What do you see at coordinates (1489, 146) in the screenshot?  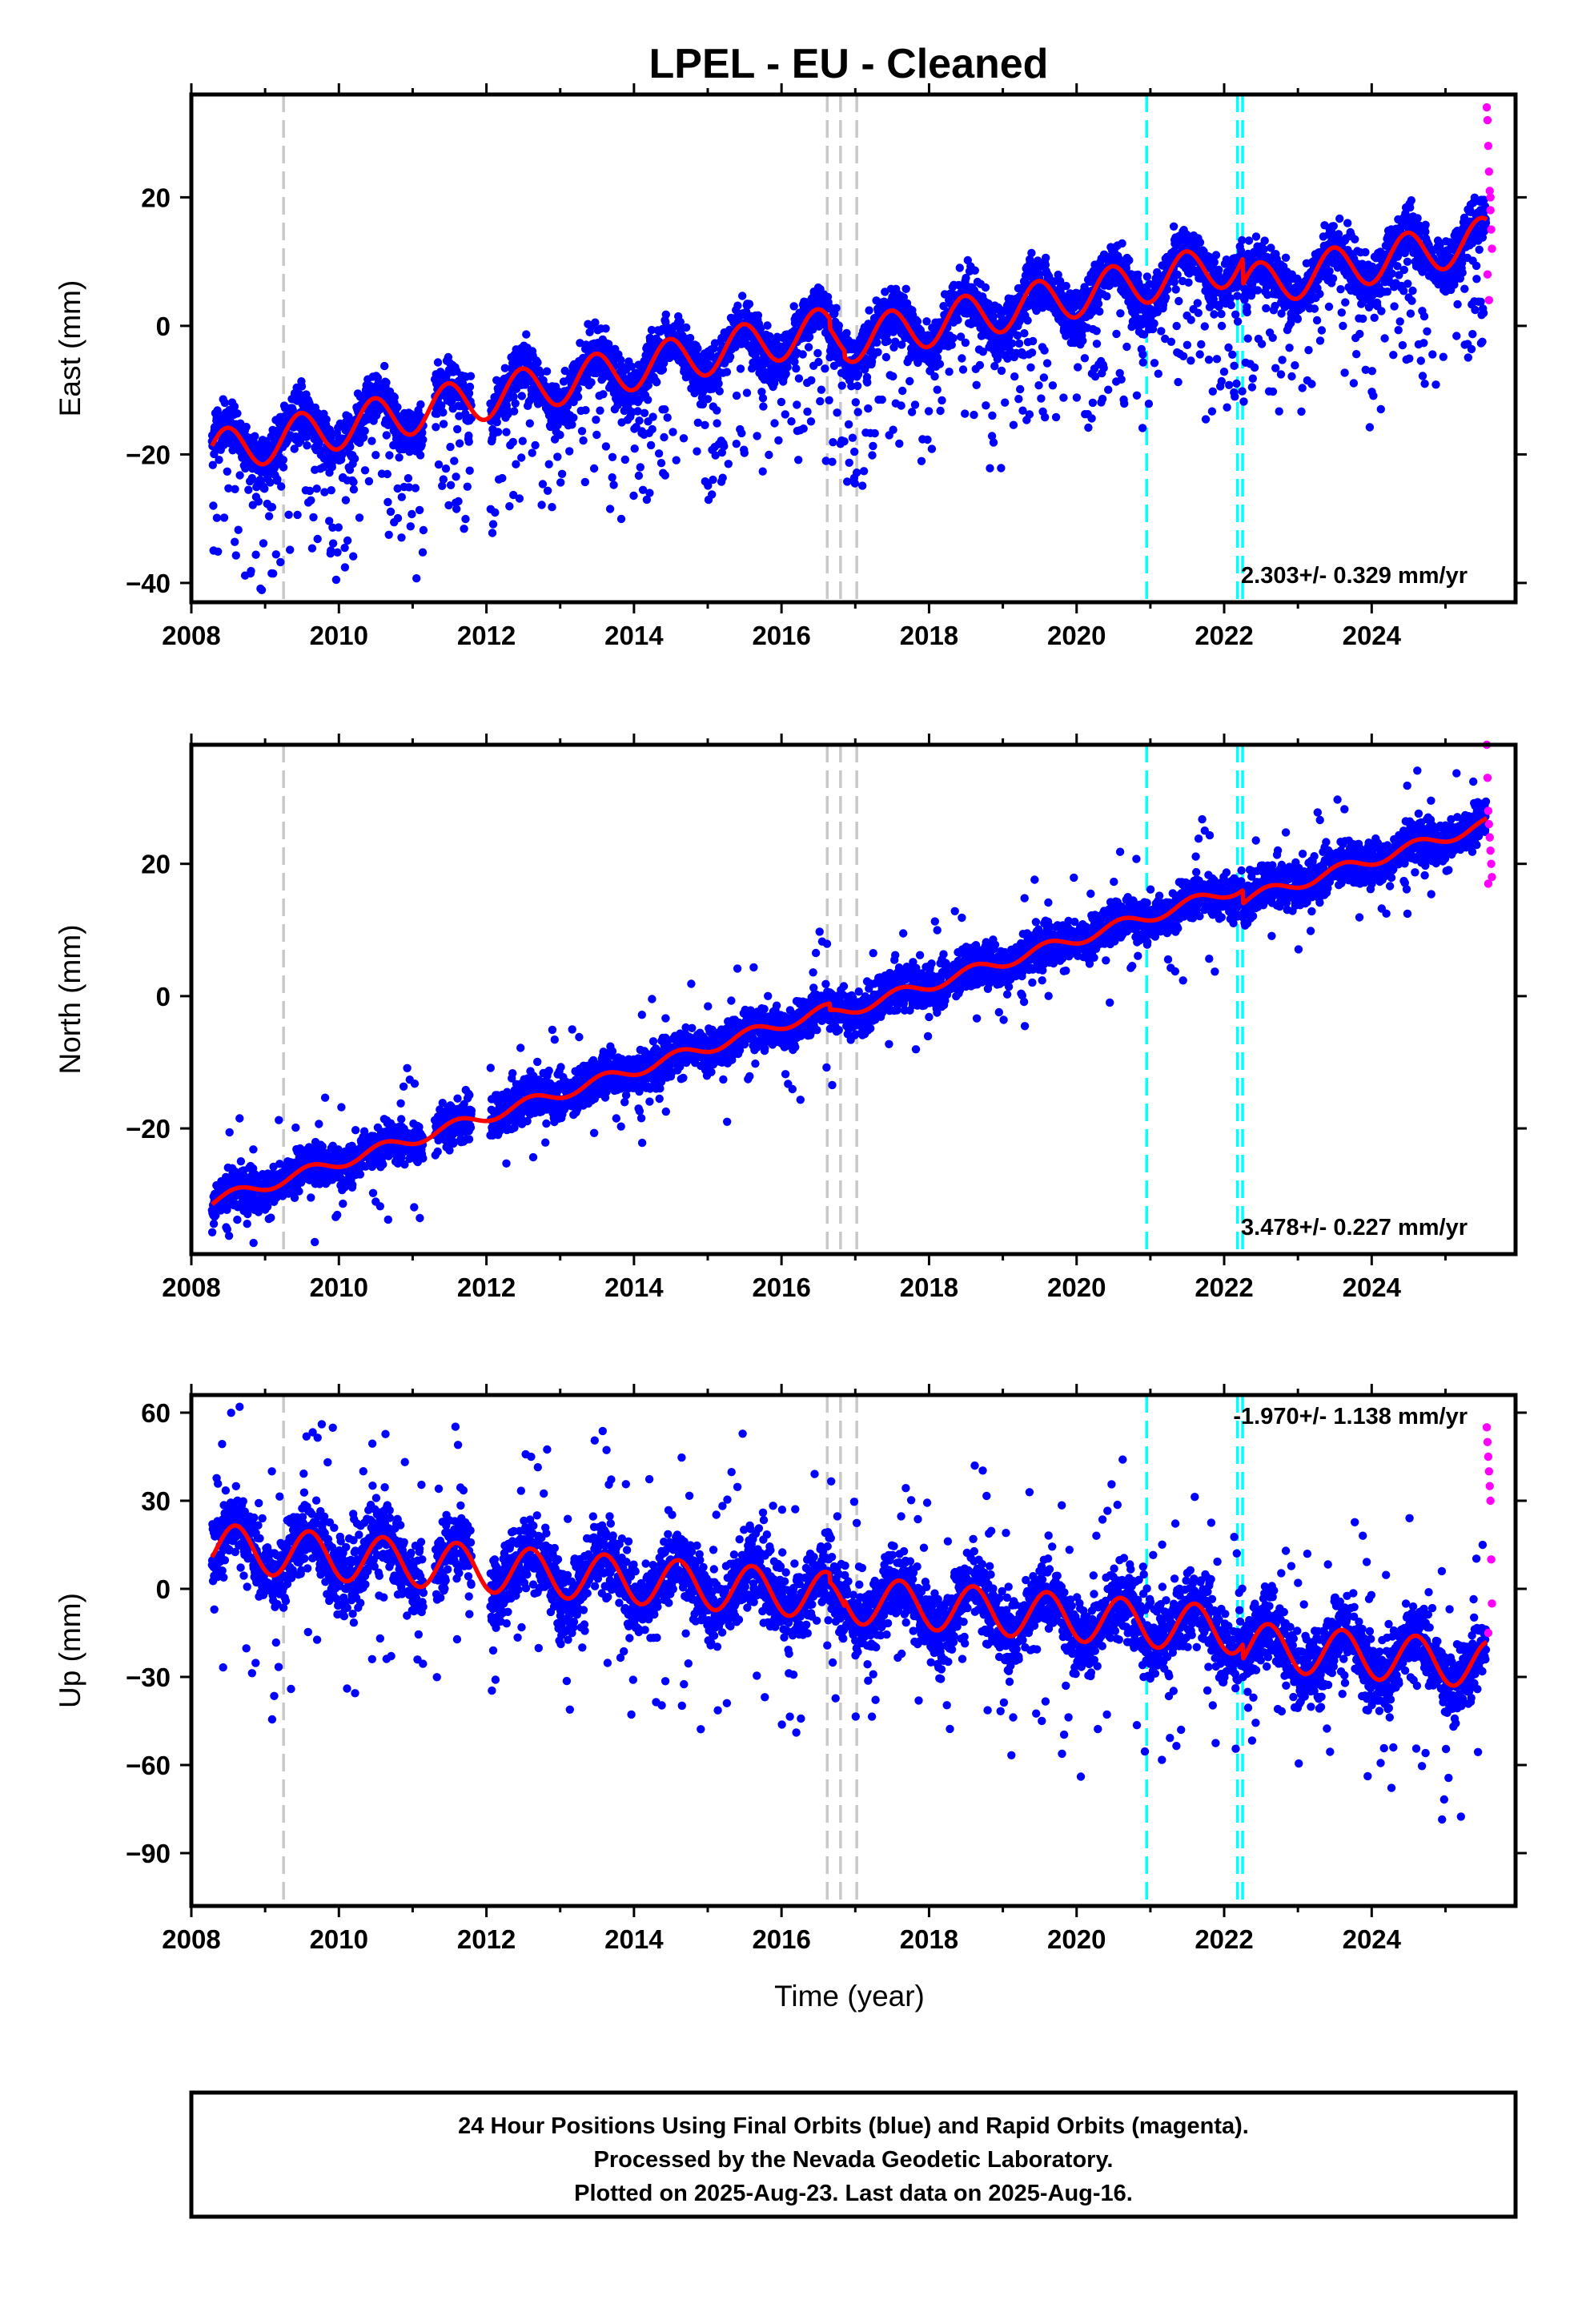 I see `rapid-orbit-point` at bounding box center [1489, 146].